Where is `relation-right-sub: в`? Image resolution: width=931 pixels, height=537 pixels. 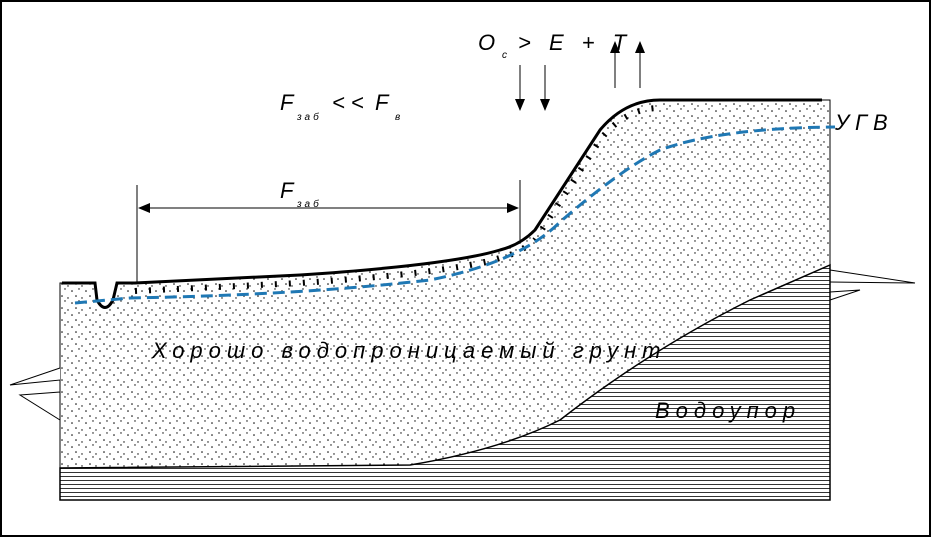 relation-right-sub: в is located at coordinates (399, 117).